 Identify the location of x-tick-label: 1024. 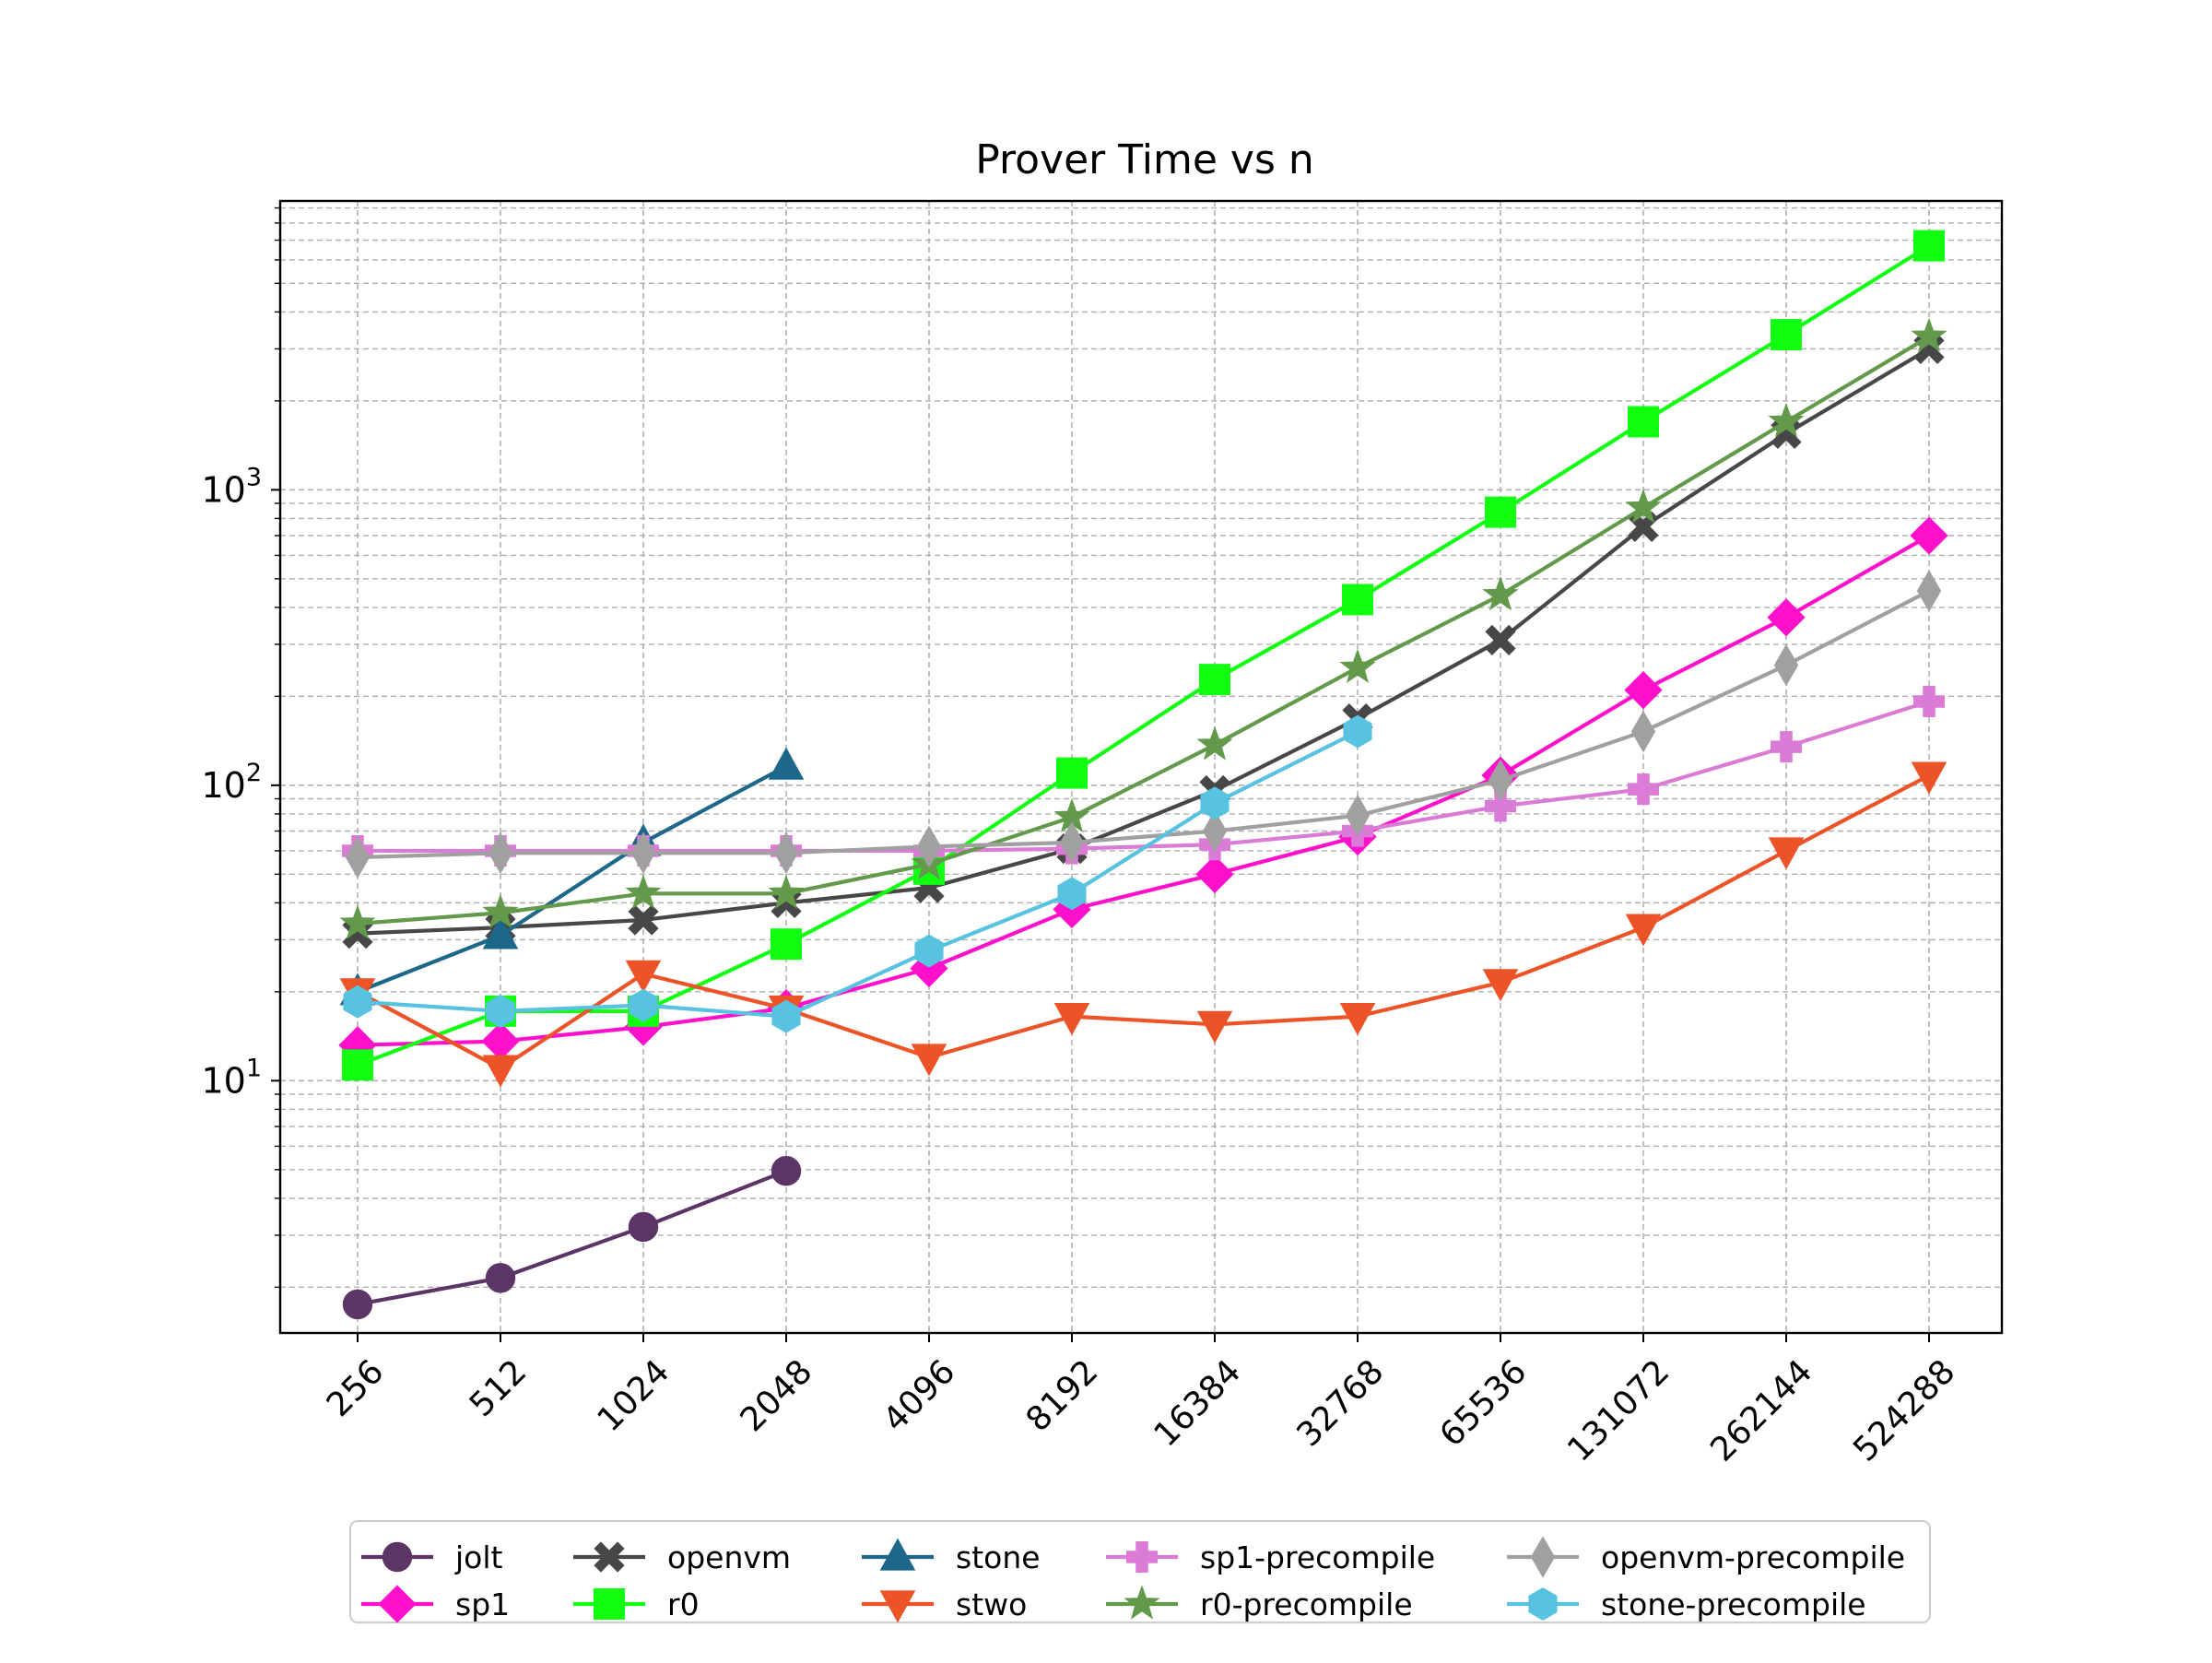
(634, 1395).